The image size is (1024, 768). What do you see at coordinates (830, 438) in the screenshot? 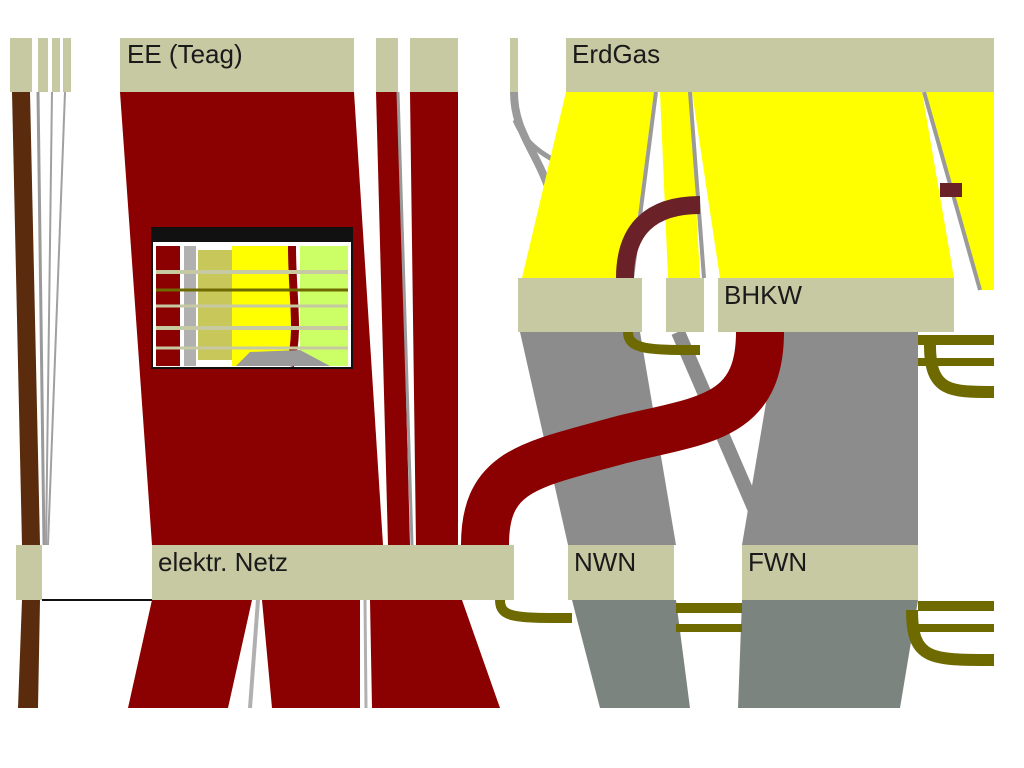
I see `flow-heat-fwn` at bounding box center [830, 438].